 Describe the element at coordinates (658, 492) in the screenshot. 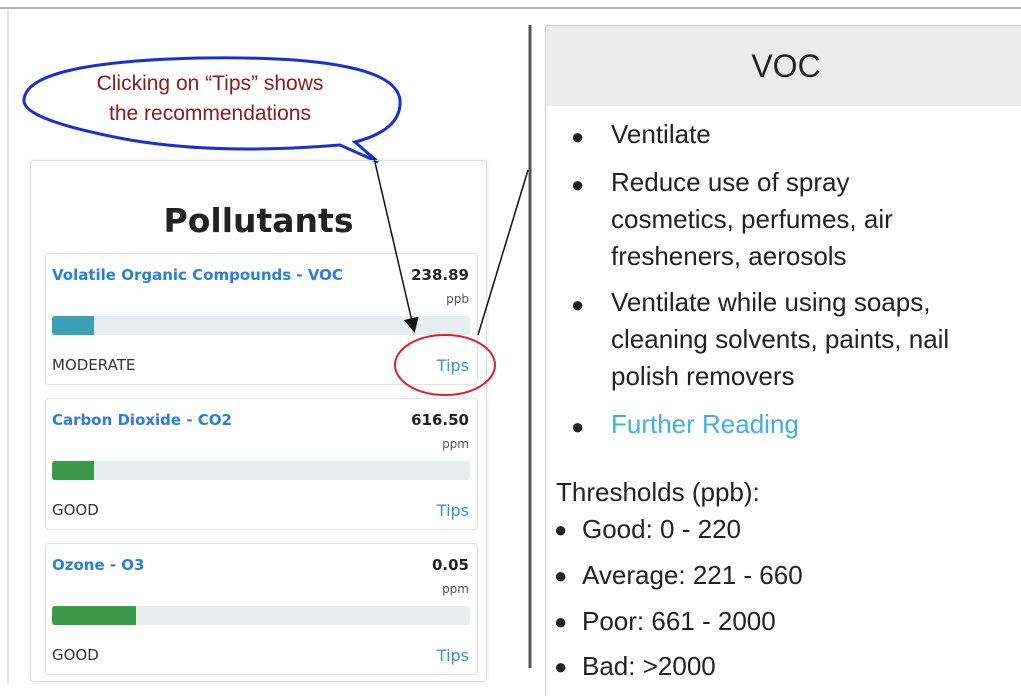

I see `thresholds-title: Thresholds (ppb):` at that location.